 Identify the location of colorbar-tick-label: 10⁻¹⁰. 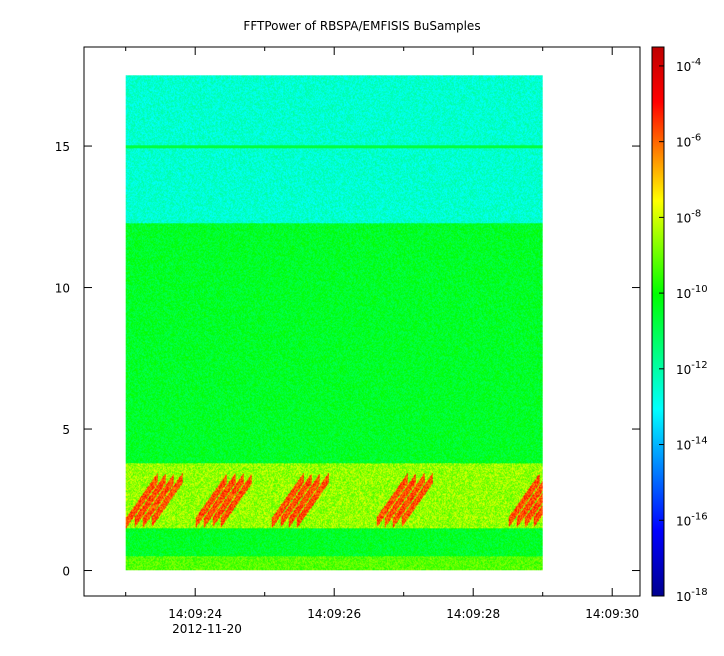
(692, 292).